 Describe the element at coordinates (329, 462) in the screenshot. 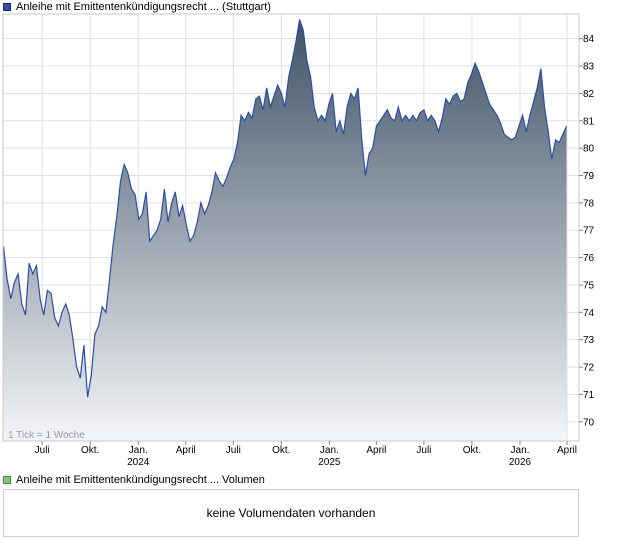

I see `x-year-label: 2025` at that location.